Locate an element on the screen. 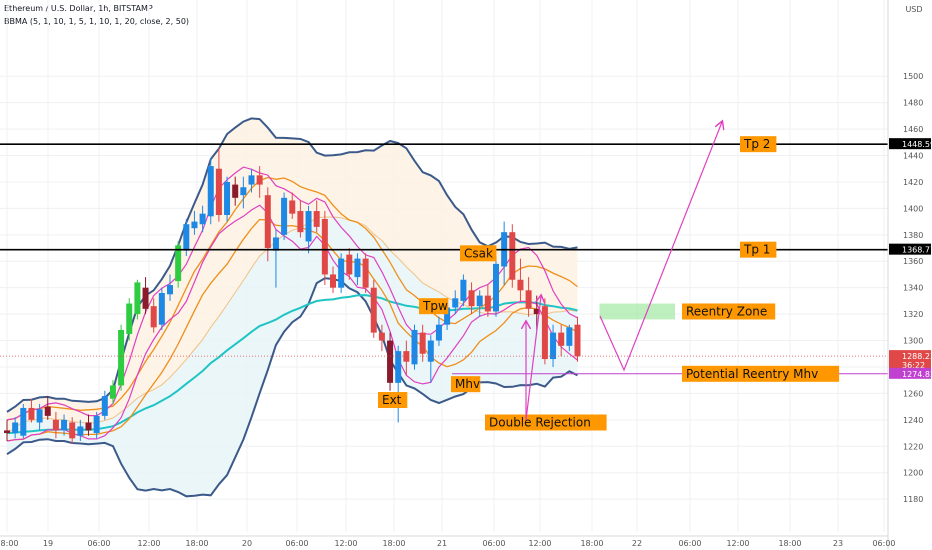 The width and height of the screenshot is (932, 550). price-tag: 36:22 is located at coordinates (913, 365).